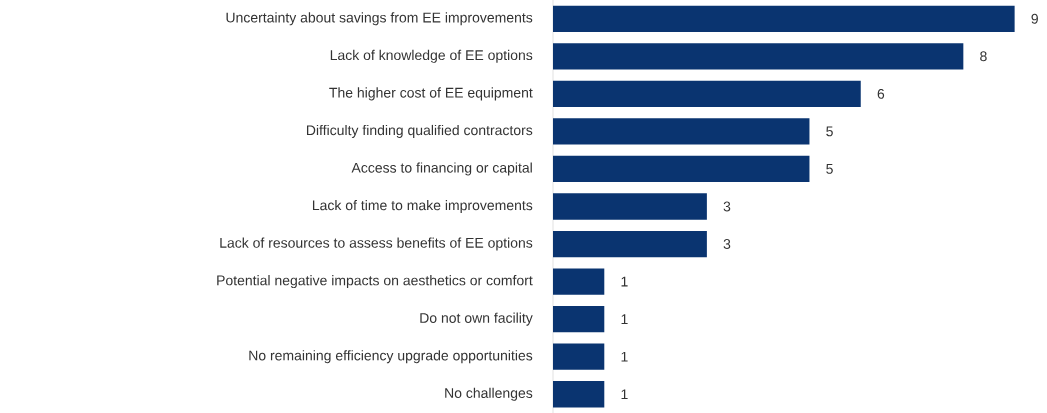 The width and height of the screenshot is (1047, 413). Describe the element at coordinates (376, 244) in the screenshot. I see `y-tick-label: Lack of resources to assess benefits of EE options` at that location.